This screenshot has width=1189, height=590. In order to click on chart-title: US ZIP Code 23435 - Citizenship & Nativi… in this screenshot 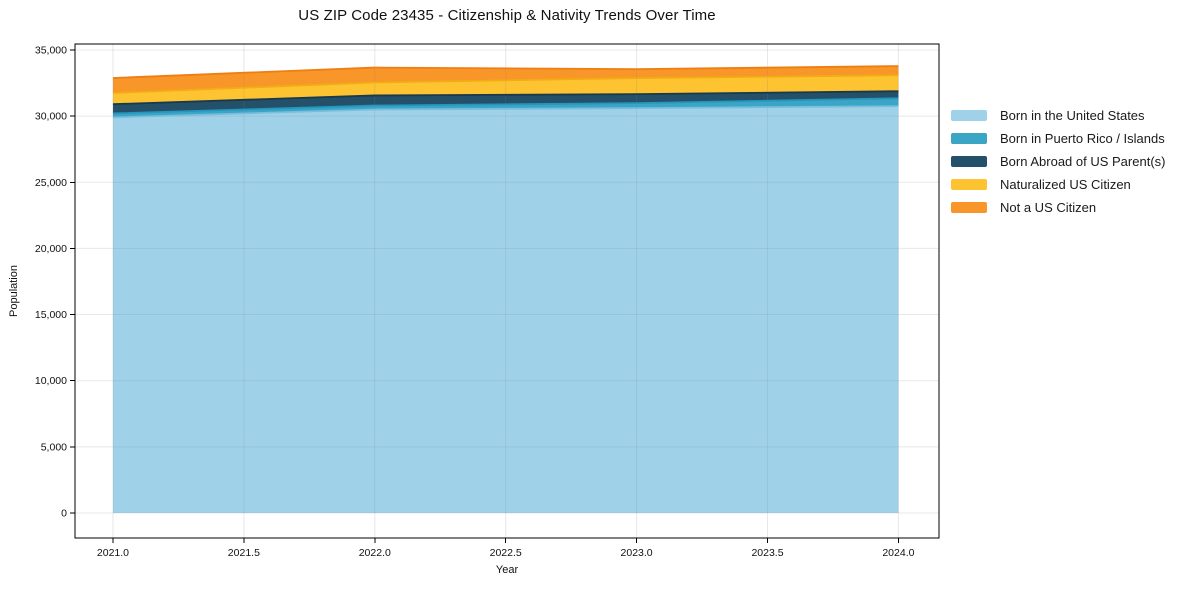, I will do `click(507, 15)`.